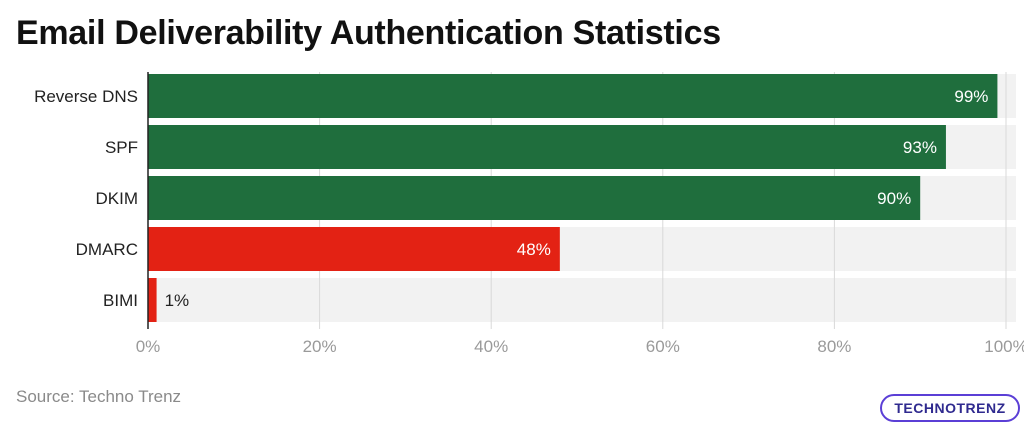 The image size is (1024, 424). I want to click on category-label: SPF, so click(121, 147).